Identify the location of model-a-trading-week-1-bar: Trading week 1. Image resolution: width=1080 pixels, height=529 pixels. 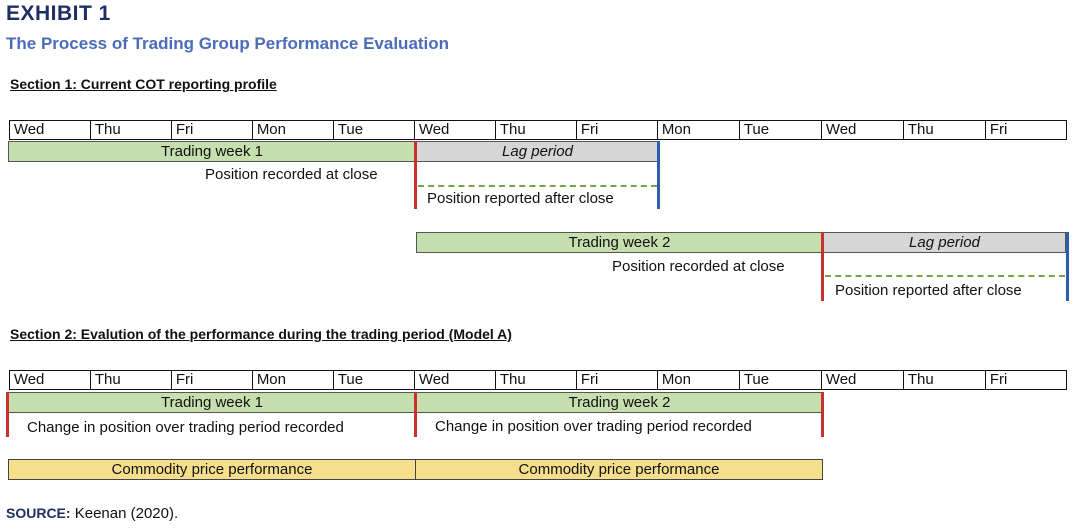
(212, 402).